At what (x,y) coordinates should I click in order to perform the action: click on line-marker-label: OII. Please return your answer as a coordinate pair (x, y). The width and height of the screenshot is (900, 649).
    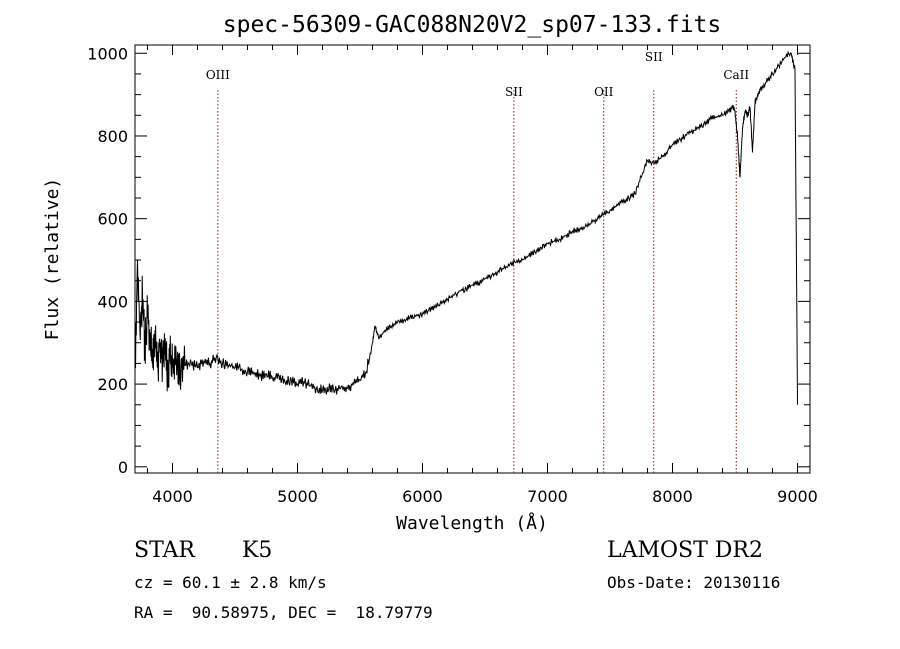
    Looking at the image, I should click on (604, 92).